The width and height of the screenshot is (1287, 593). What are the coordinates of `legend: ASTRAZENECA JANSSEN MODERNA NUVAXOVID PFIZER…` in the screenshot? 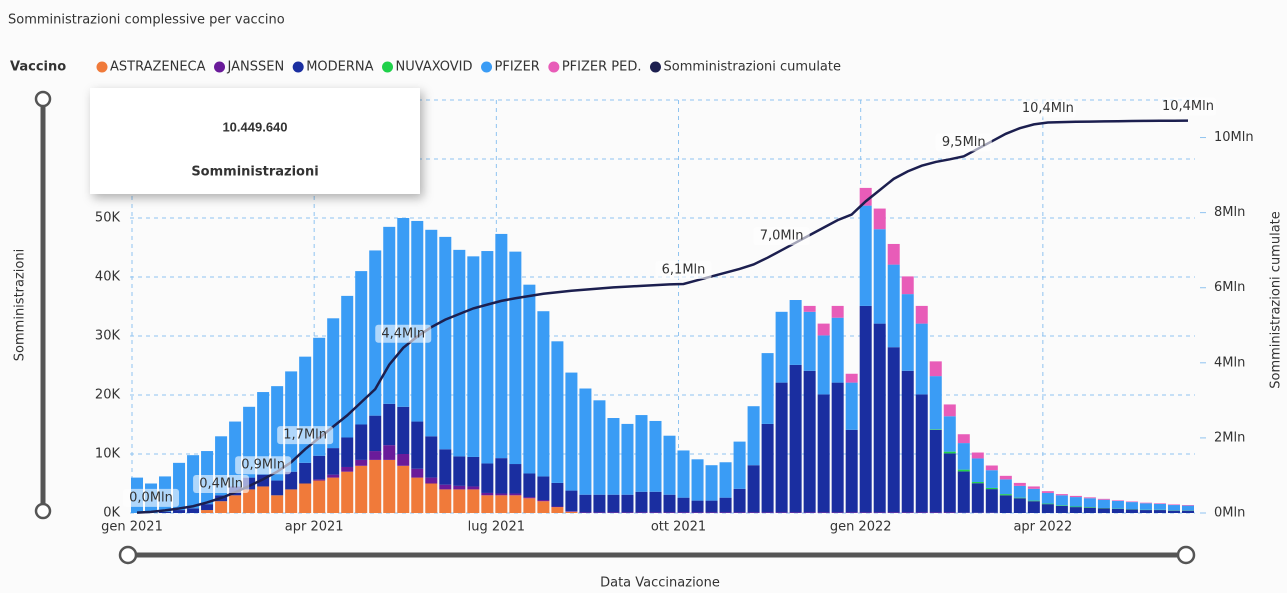 It's located at (468, 67).